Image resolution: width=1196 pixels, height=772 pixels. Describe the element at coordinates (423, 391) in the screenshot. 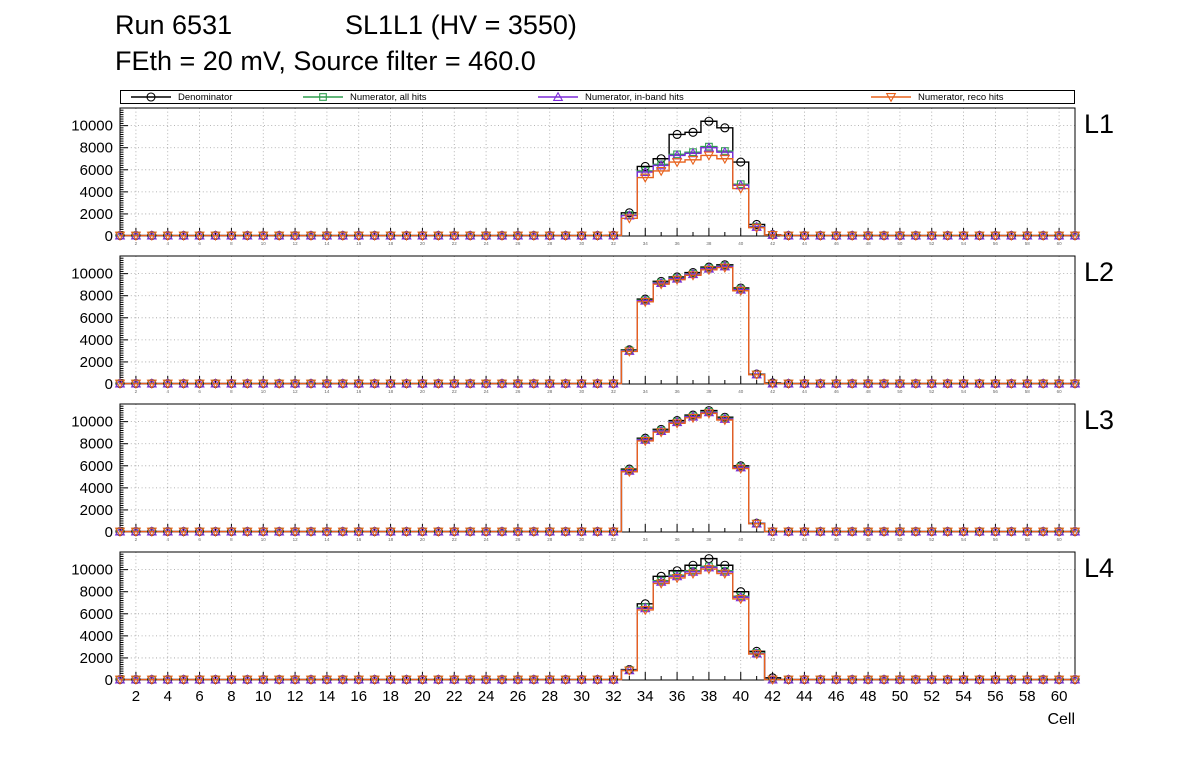

I see `svg-text: 20` at that location.